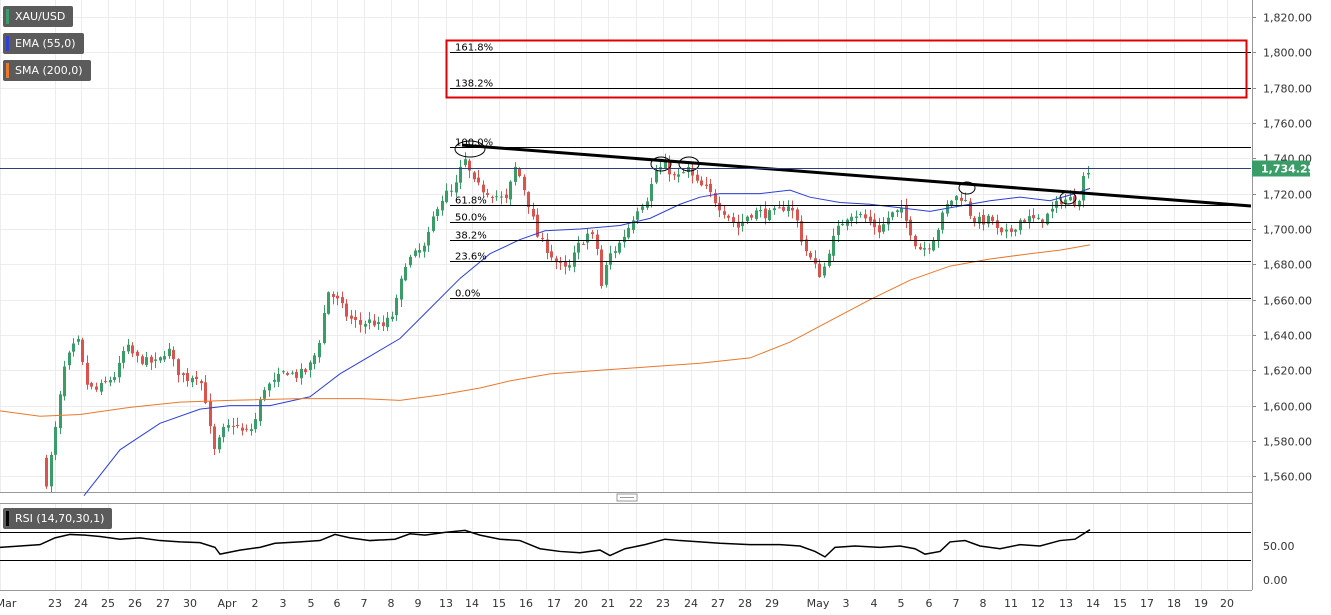  I want to click on x-tick-label: 17, so click(1147, 603).